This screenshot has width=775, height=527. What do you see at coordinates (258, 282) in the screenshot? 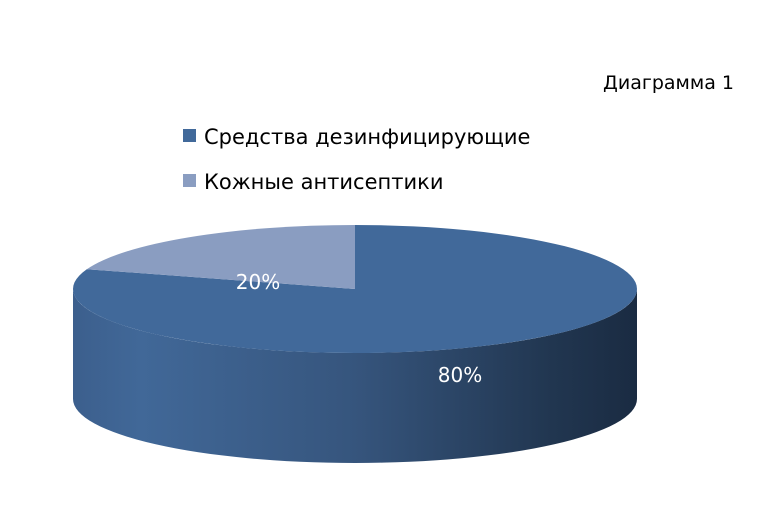
I see `data-label-antiseptics: 20%` at bounding box center [258, 282].